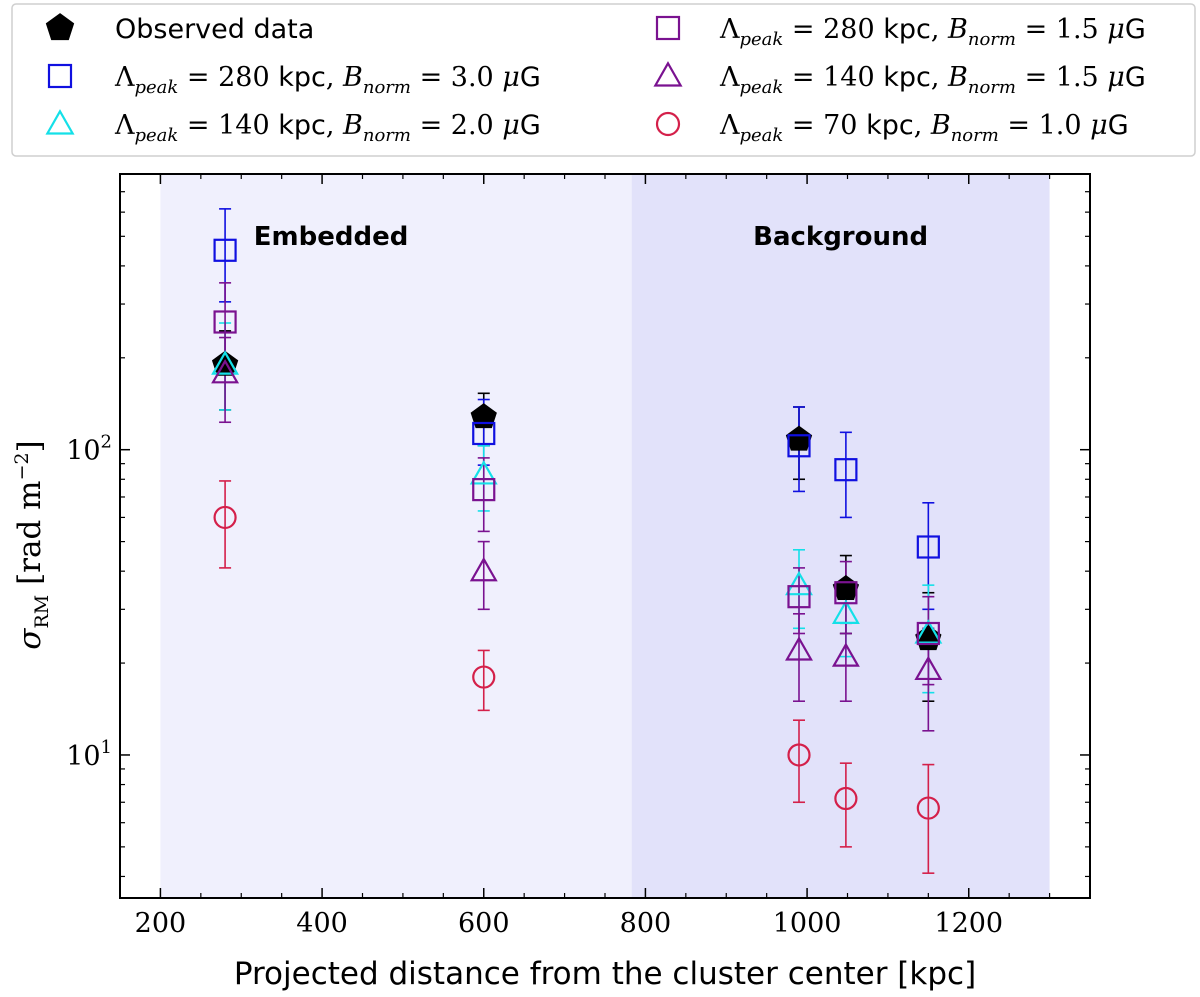 The height and width of the screenshot is (997, 1200). I want to click on y-axis-label-exponent: −2, so click(22, 466).